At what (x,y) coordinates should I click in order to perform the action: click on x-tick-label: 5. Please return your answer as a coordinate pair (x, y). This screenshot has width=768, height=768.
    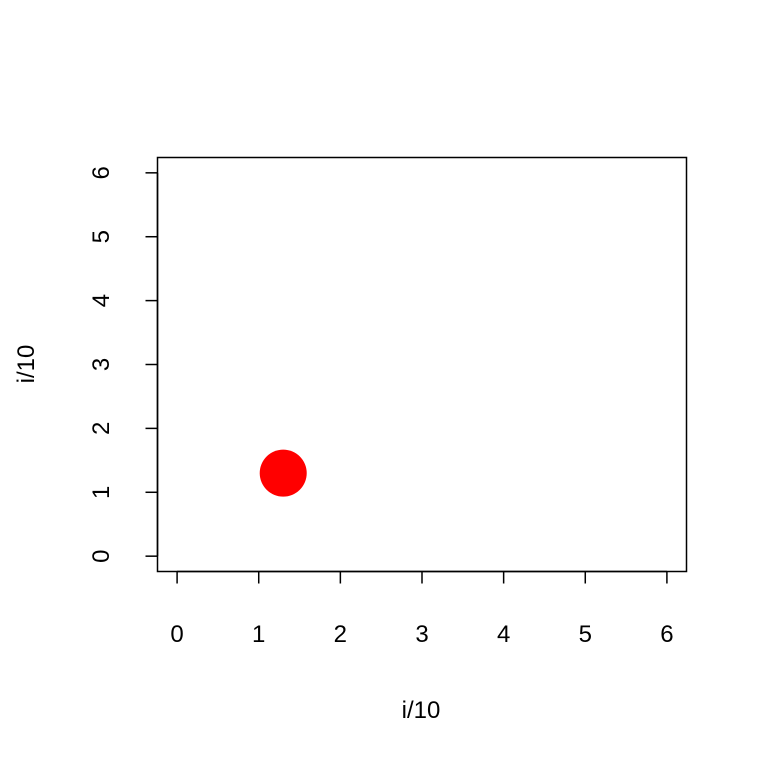
    Looking at the image, I should click on (585, 634).